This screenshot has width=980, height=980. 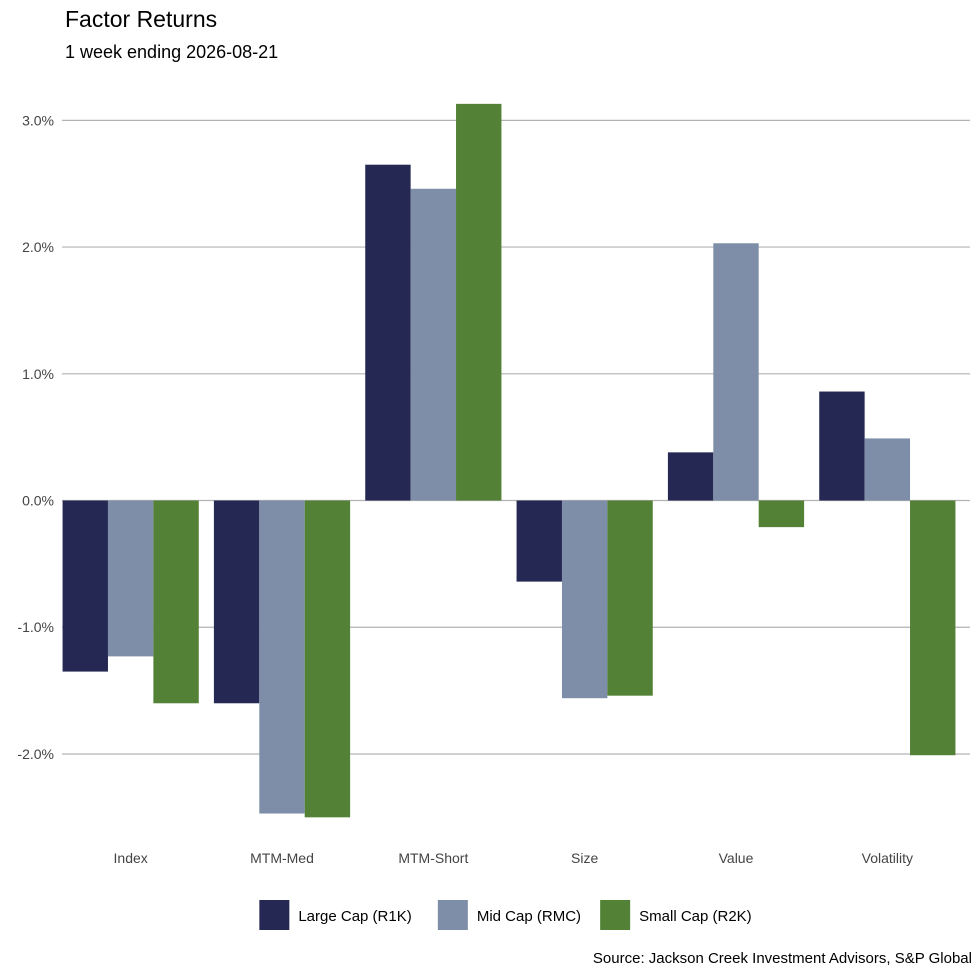 I want to click on legend-item: Mid Cap (RMC), so click(x=509, y=915).